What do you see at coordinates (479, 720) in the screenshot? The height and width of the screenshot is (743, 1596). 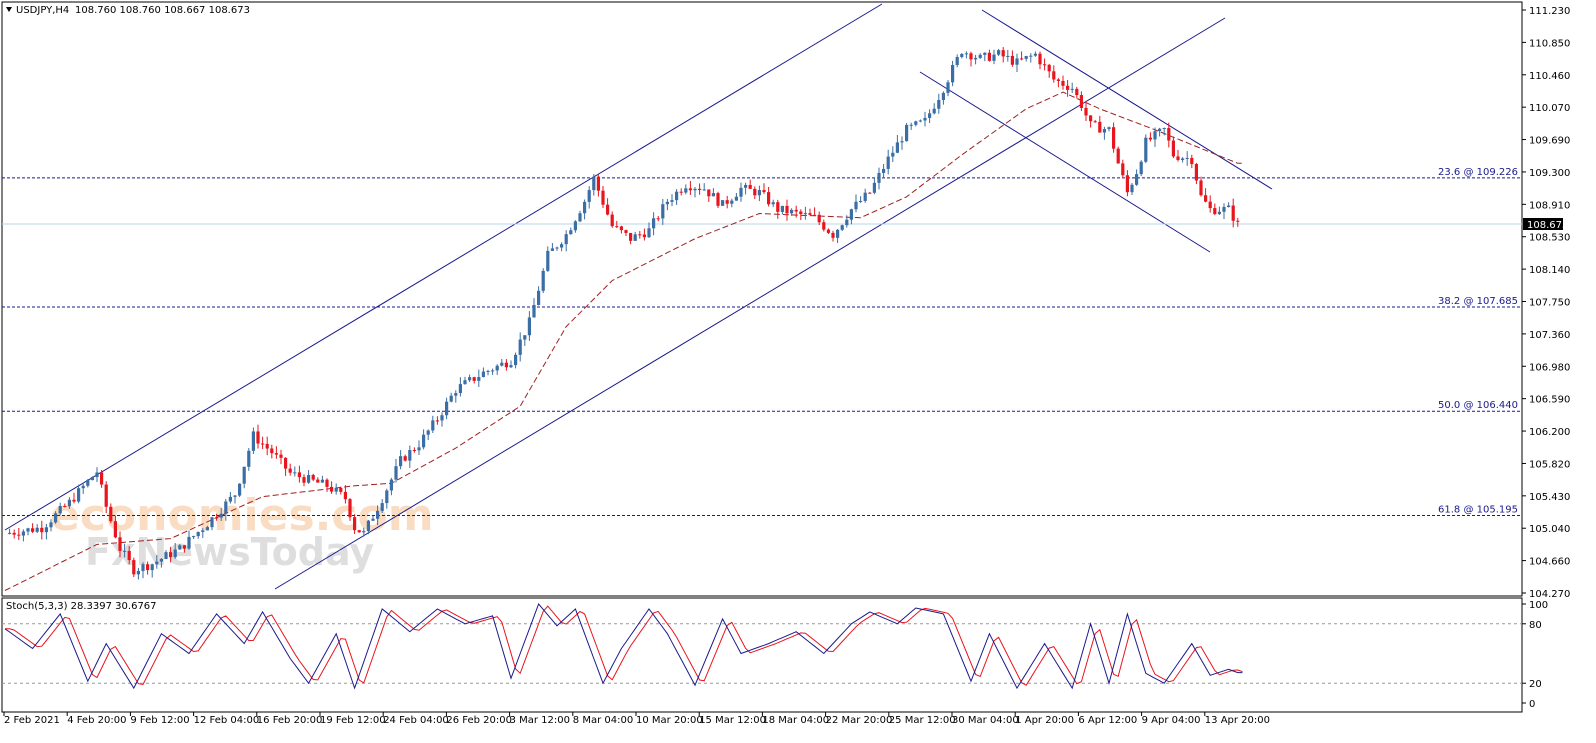 I see `time-tick-label: 26 Feb 20:00` at bounding box center [479, 720].